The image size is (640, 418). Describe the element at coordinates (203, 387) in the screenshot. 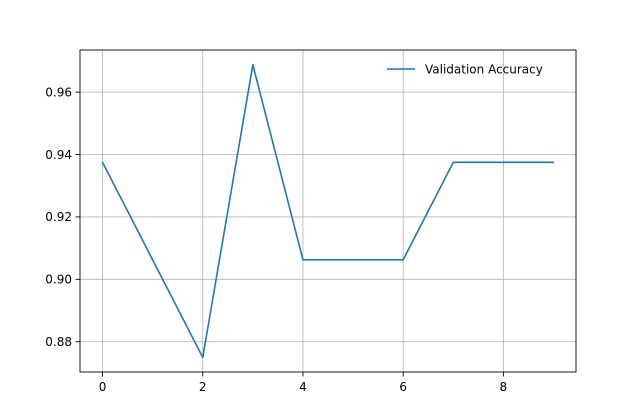

I see `x-tick-label: 2` at that location.